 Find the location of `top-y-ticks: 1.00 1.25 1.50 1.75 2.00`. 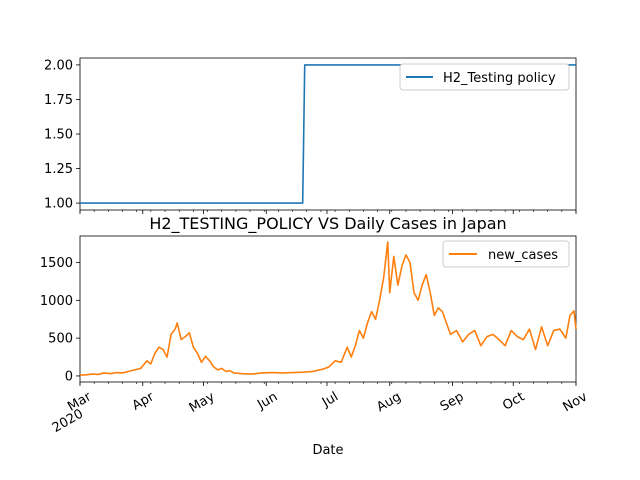

top-y-ticks: 1.00 1.25 1.50 1.75 2.00 is located at coordinates (62, 135).